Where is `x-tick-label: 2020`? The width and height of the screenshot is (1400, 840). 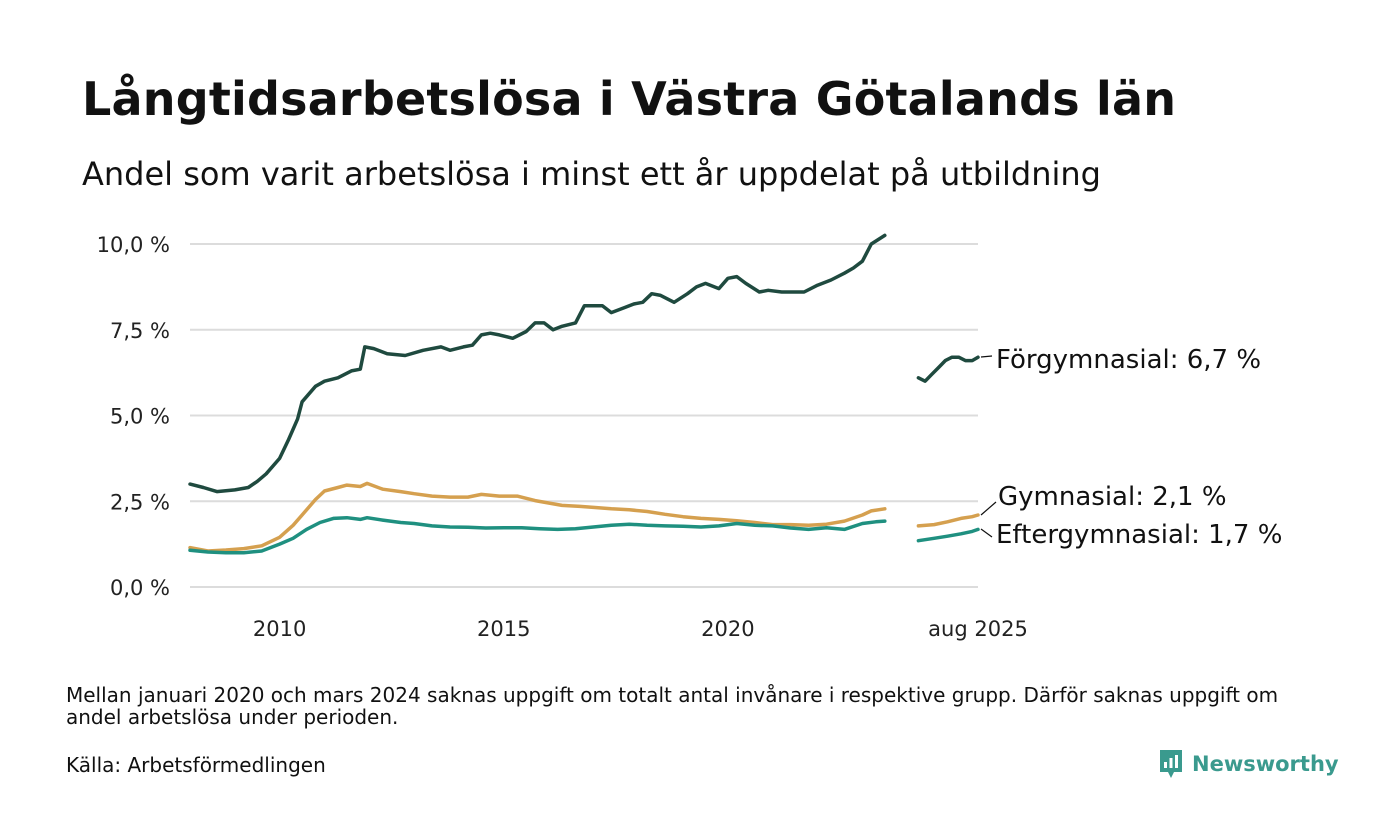 x-tick-label: 2020 is located at coordinates (727, 629).